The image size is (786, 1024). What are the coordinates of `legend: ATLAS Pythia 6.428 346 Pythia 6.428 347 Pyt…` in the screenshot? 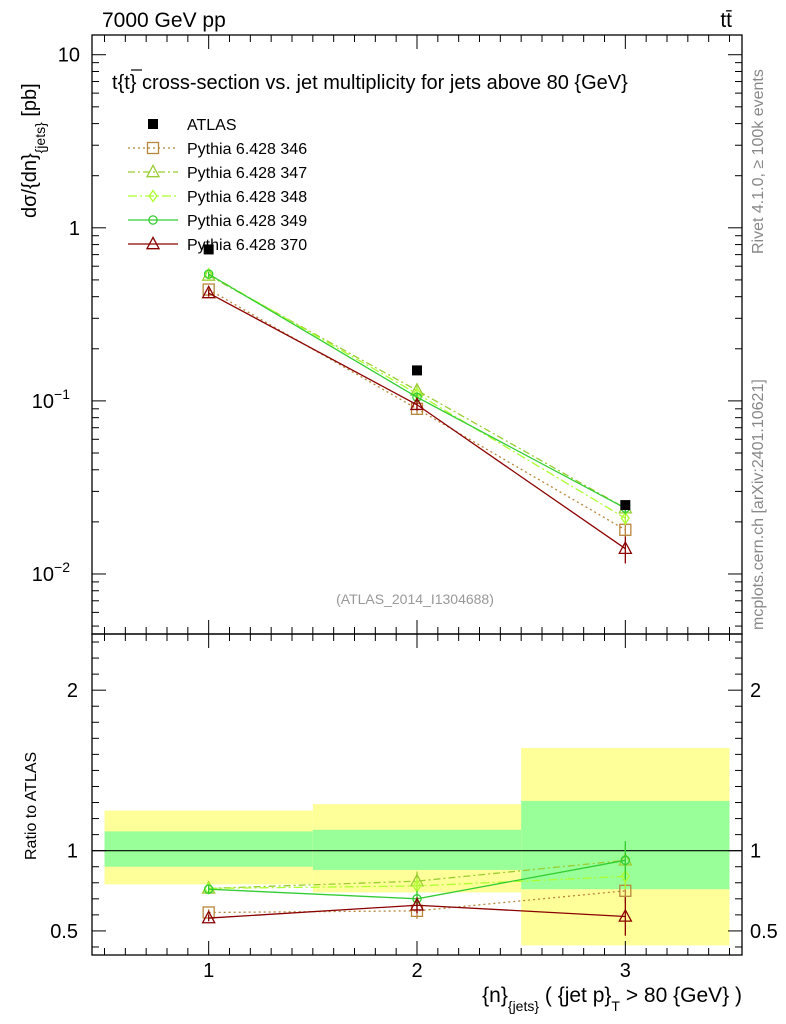 It's located at (217, 185).